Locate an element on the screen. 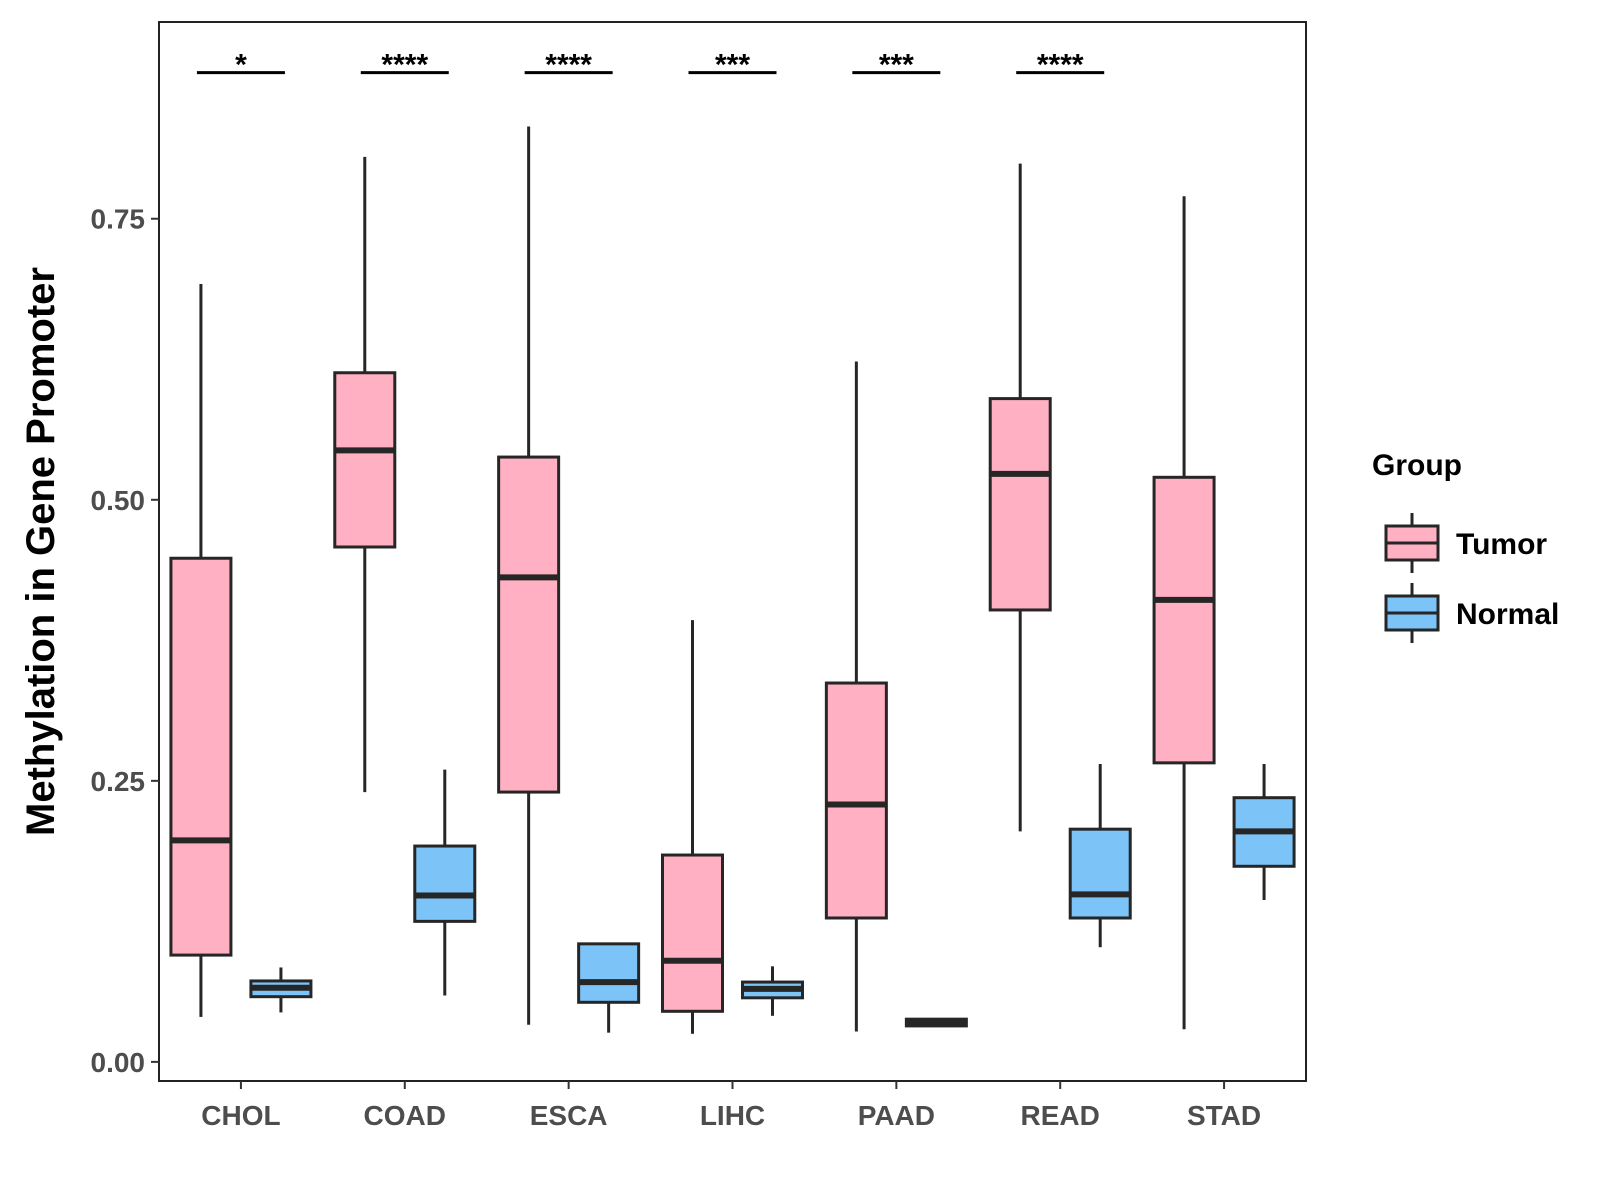 This screenshot has height=1200, width=1600. x-tick-label: LIHC is located at coordinates (732, 1115).